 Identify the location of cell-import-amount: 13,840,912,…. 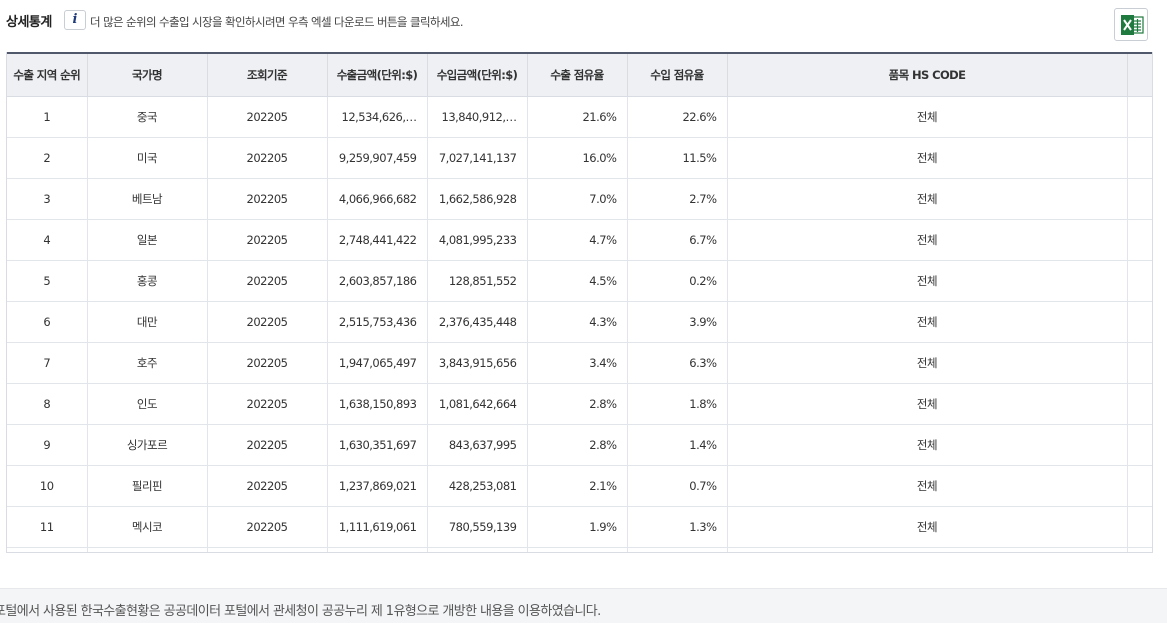
(477, 117).